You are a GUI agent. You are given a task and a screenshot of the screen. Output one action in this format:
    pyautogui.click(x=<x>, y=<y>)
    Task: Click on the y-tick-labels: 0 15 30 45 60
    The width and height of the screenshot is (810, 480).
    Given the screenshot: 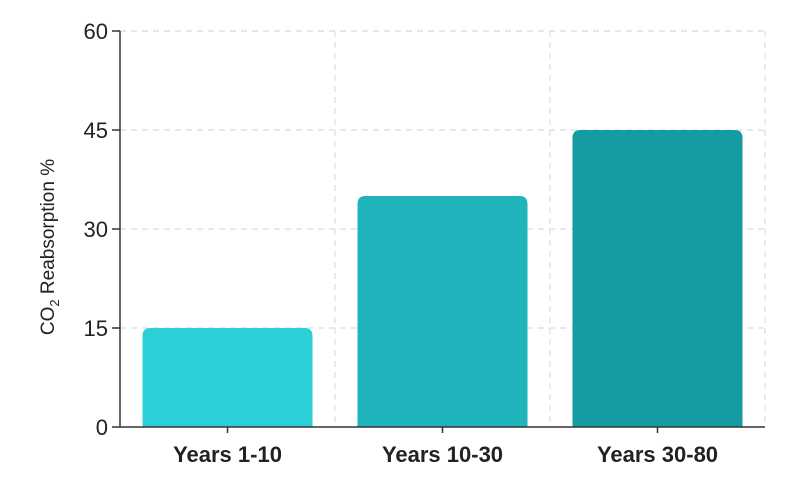 What is the action you would take?
    pyautogui.click(x=102, y=229)
    